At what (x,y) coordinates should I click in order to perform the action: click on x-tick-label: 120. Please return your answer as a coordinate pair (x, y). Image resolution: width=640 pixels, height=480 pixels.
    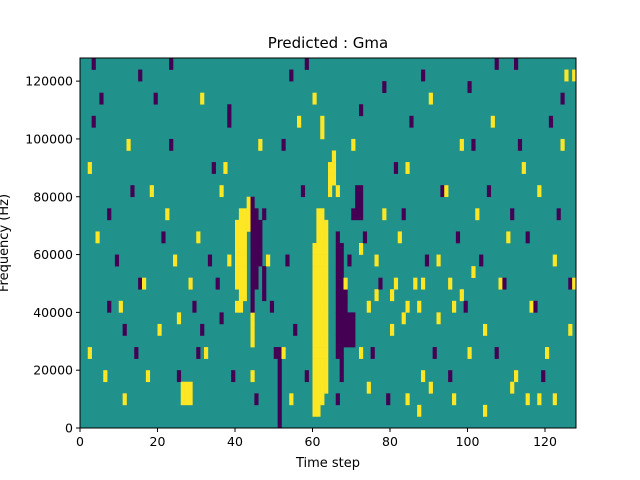
    Looking at the image, I should click on (545, 441).